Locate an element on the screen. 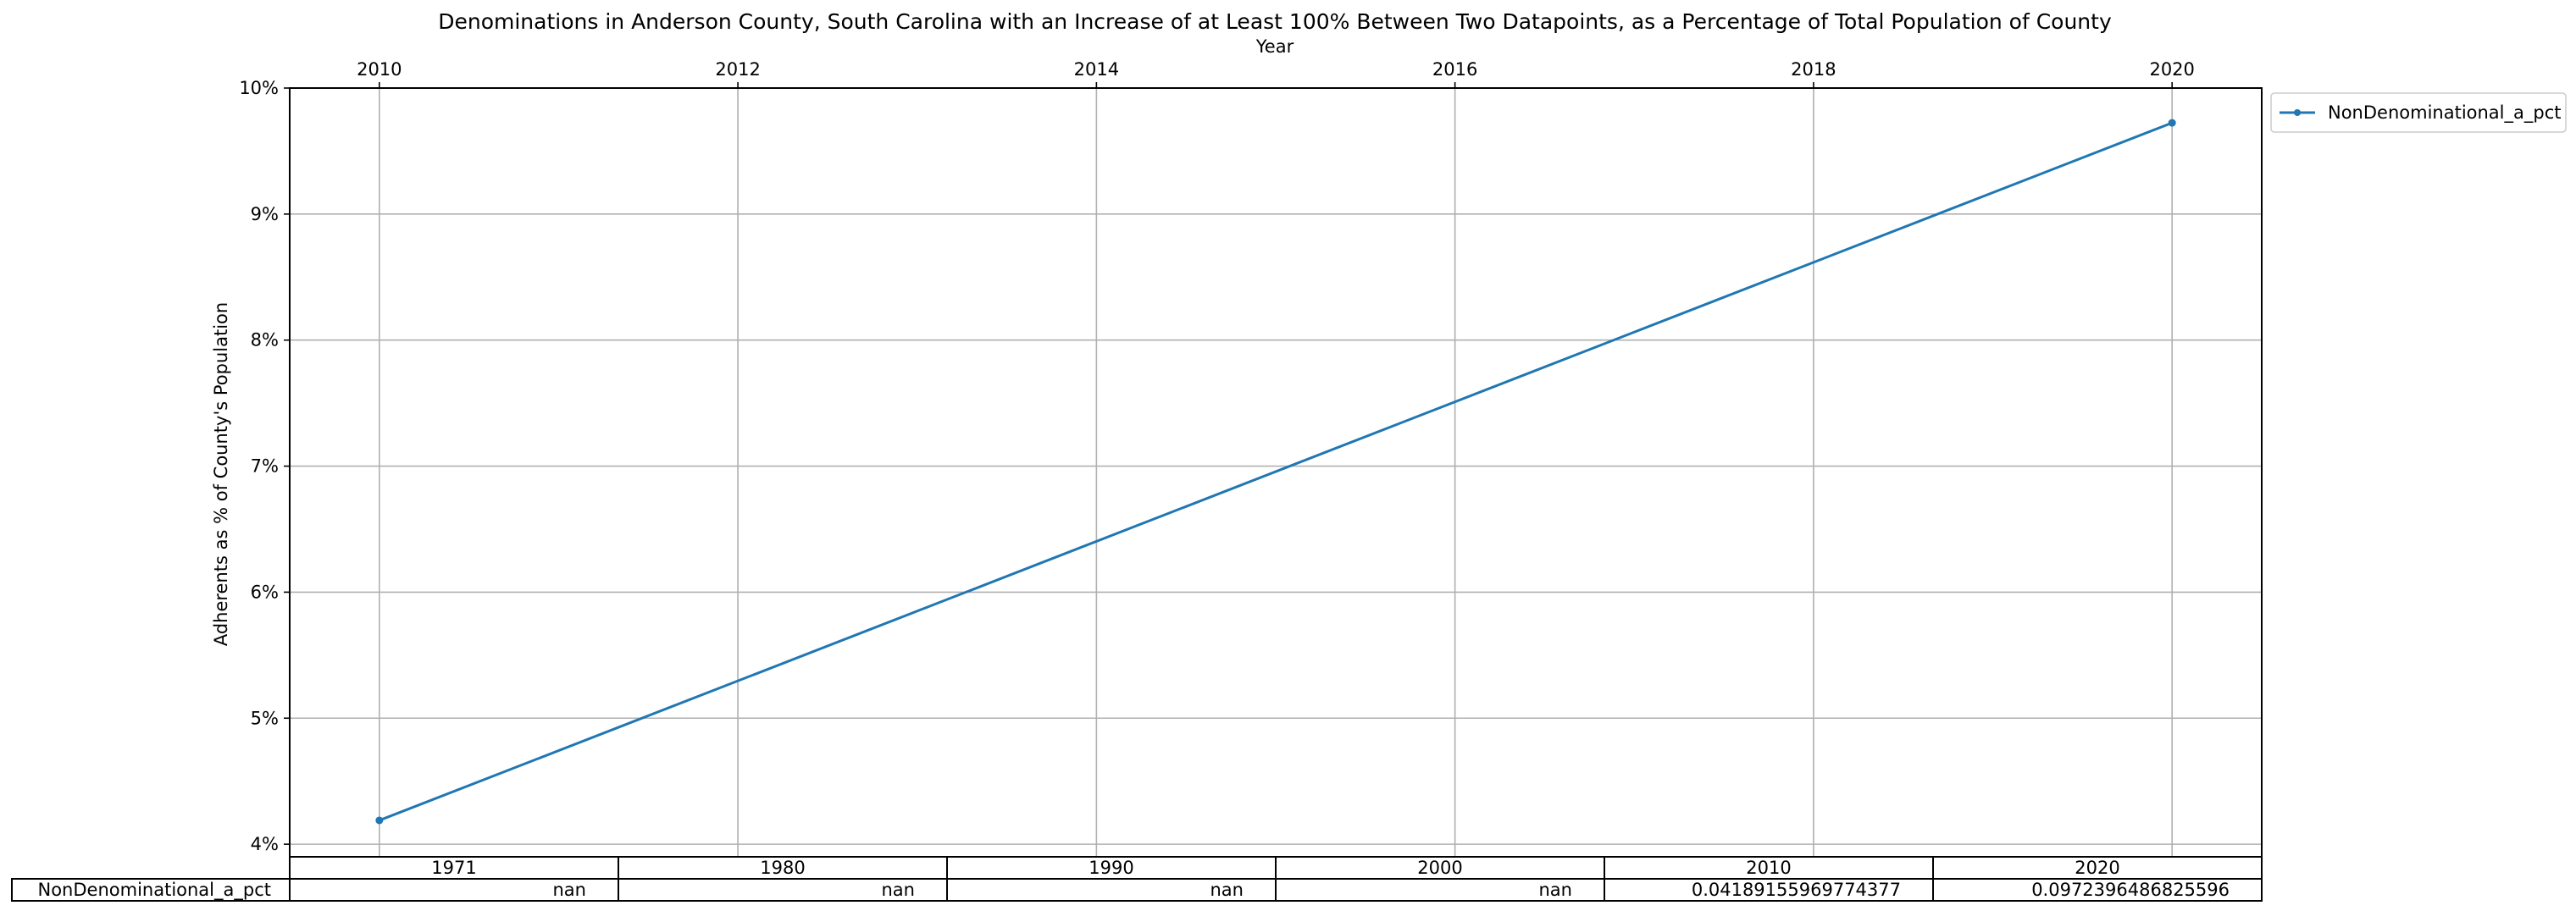 The image size is (2576, 911). table-col-header: 1980 is located at coordinates (782, 868).